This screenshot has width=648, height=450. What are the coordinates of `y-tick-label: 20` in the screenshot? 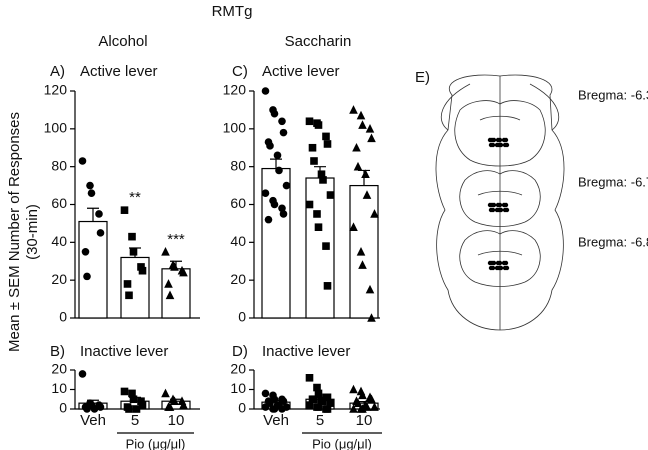 It's located at (238, 279).